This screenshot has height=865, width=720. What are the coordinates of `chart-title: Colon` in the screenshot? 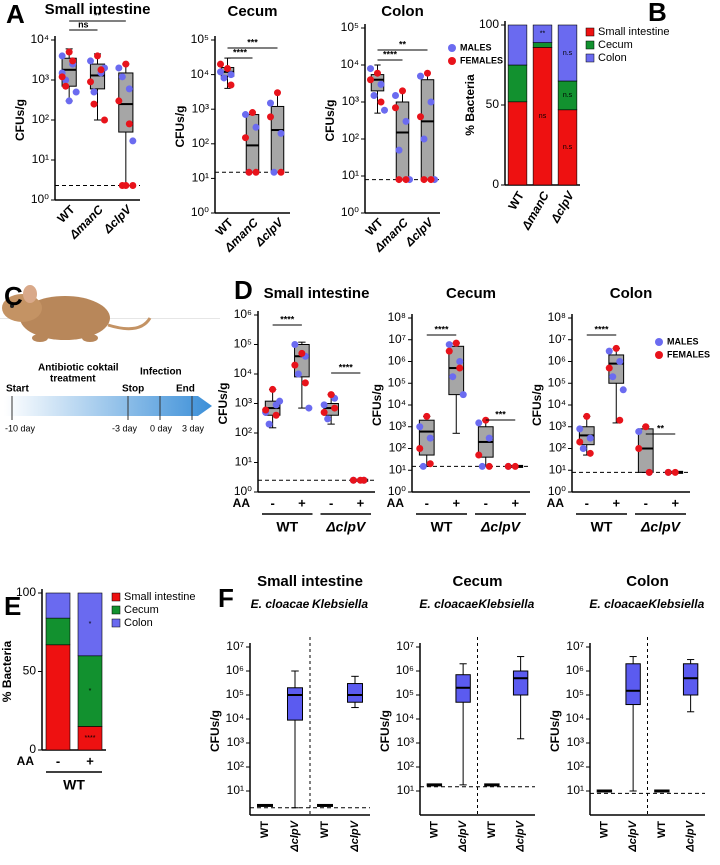 It's located at (402, 11).